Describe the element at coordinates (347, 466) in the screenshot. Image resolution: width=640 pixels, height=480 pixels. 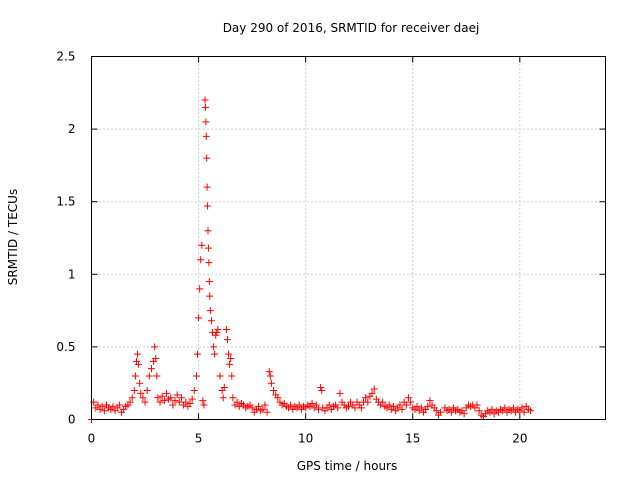
I see `x-axis-label: GPS time / hours` at that location.